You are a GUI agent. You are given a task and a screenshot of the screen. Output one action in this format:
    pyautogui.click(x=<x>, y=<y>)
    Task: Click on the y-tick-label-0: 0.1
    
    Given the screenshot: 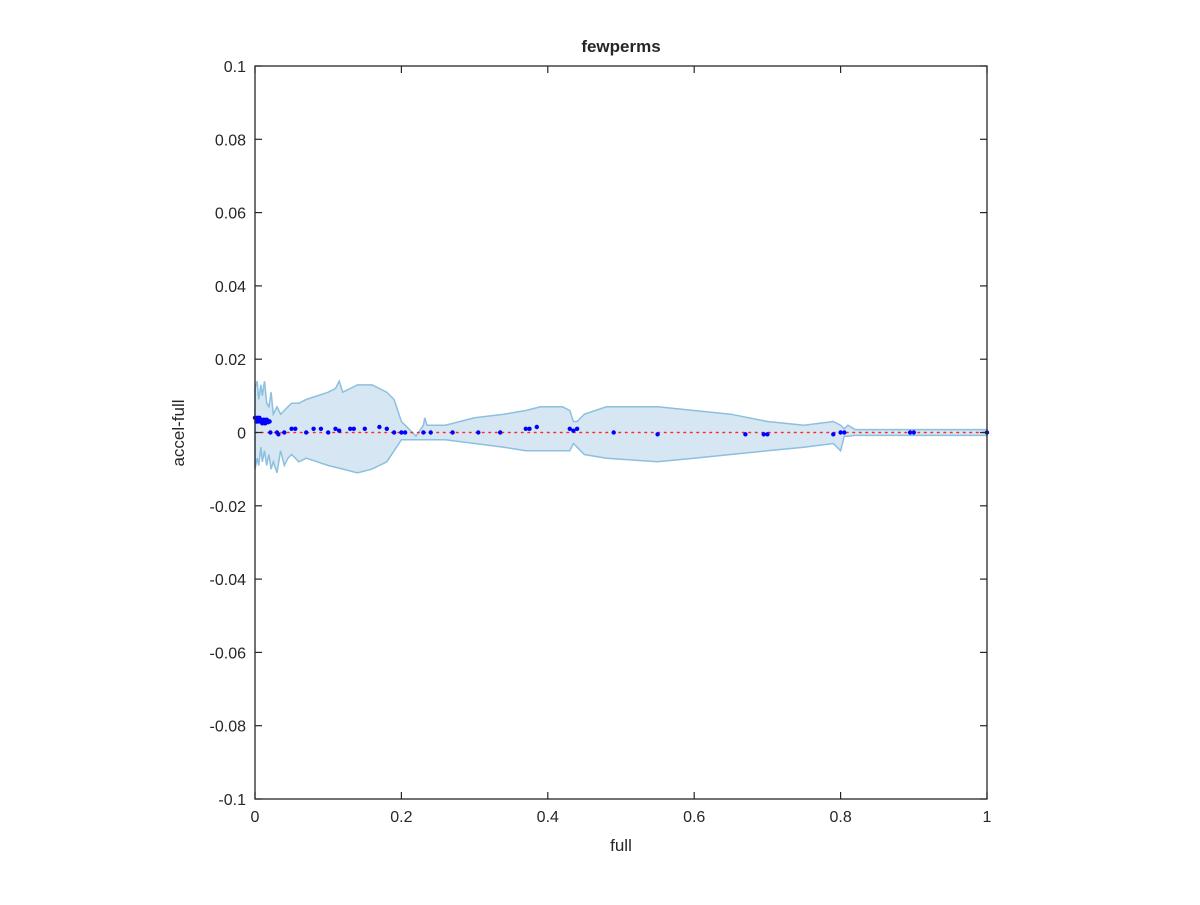 What is the action you would take?
    pyautogui.click(x=235, y=67)
    